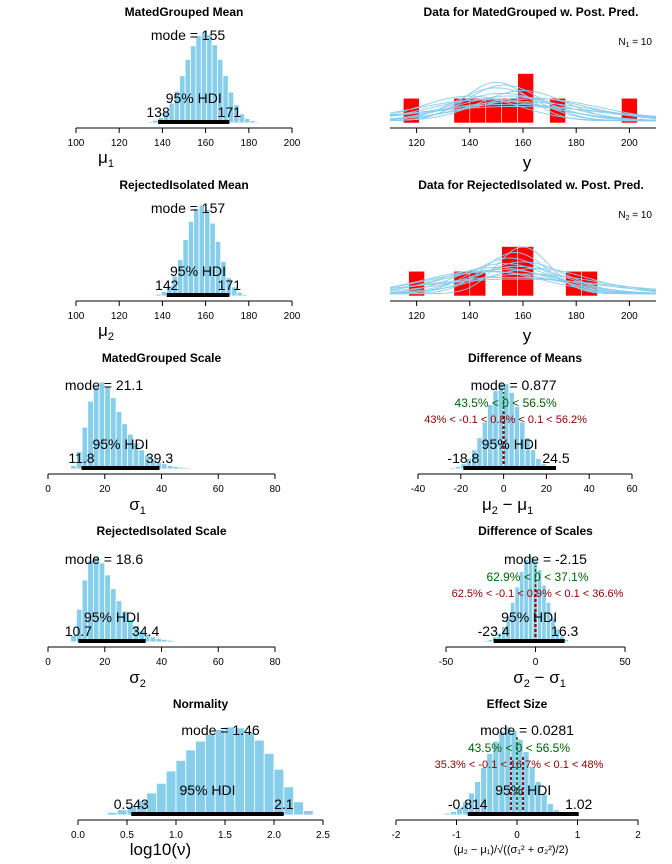 This screenshot has height=864, width=672. I want to click on panel-title: Normality, so click(201, 704).